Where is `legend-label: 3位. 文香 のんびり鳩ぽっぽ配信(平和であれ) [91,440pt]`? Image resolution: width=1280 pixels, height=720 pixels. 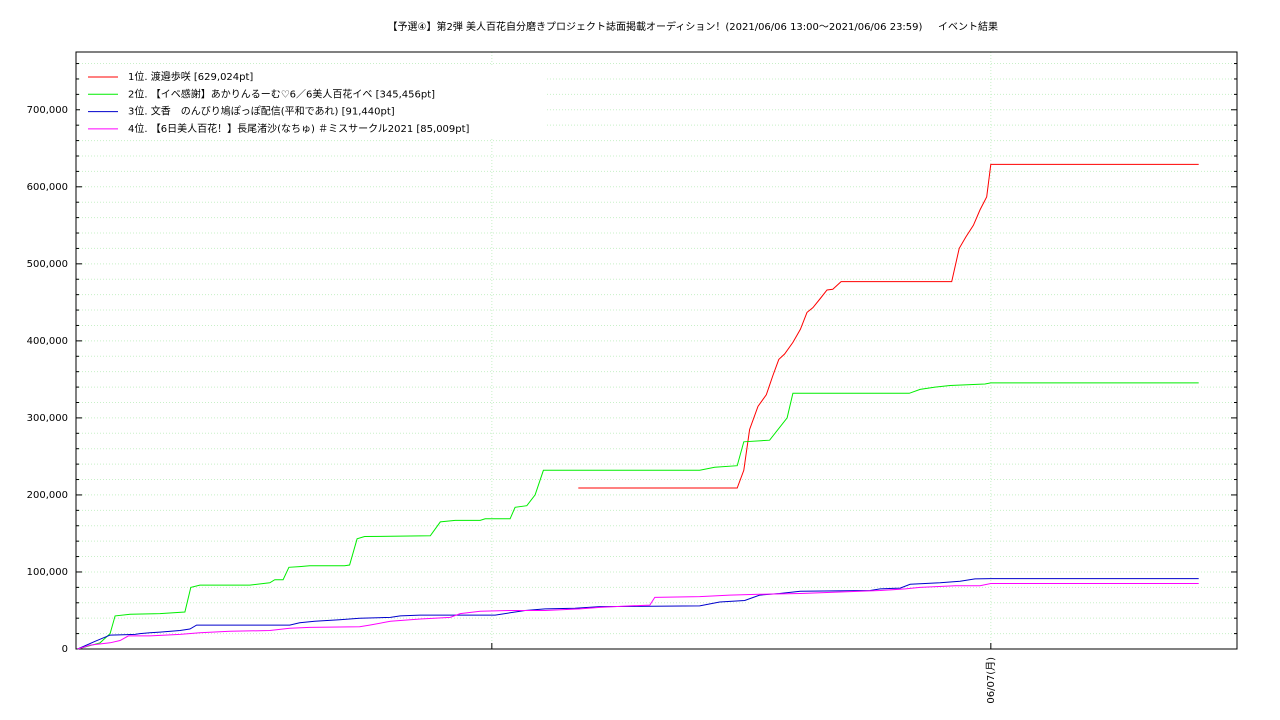
legend-label: 3位. 文香 のんびり鳩ぽっぽ配信(平和であれ) [91,440pt] is located at coordinates (261, 111).